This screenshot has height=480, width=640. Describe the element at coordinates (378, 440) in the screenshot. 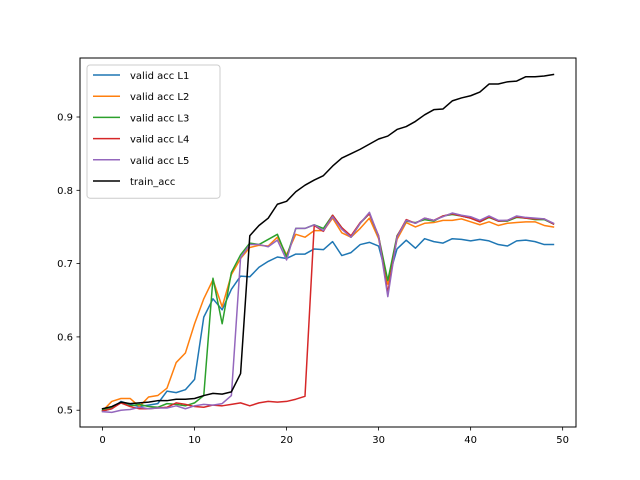

I see `x-tick-label: 30` at that location.